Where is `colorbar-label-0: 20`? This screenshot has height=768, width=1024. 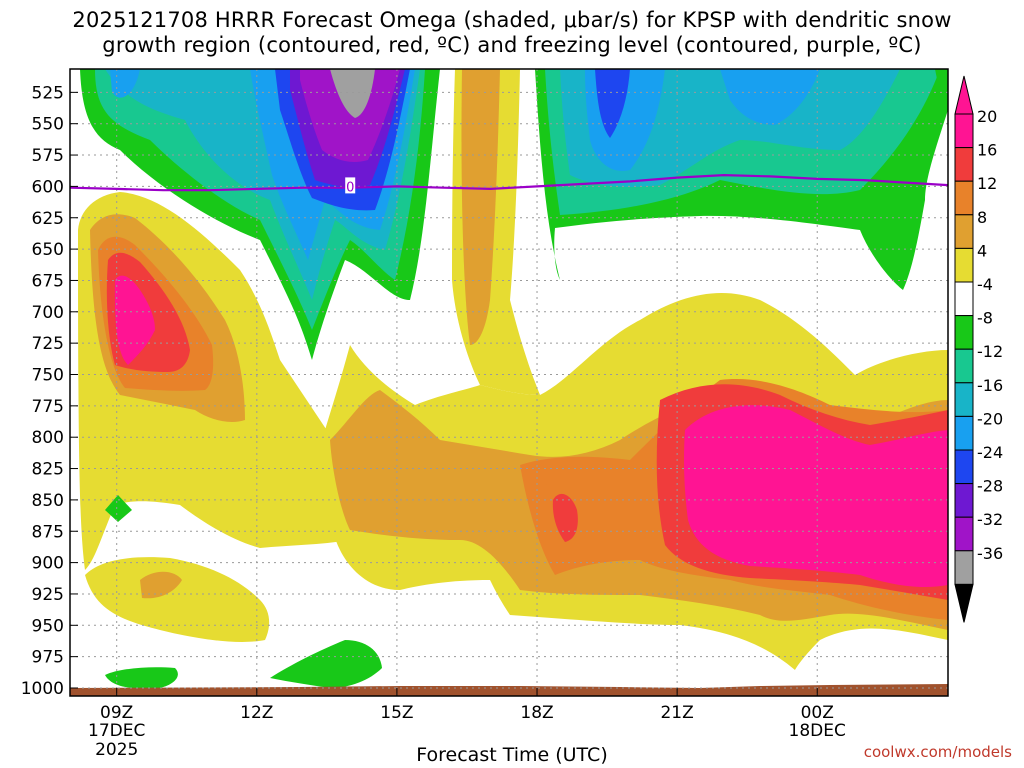
colorbar-label-0: 20 is located at coordinates (987, 116).